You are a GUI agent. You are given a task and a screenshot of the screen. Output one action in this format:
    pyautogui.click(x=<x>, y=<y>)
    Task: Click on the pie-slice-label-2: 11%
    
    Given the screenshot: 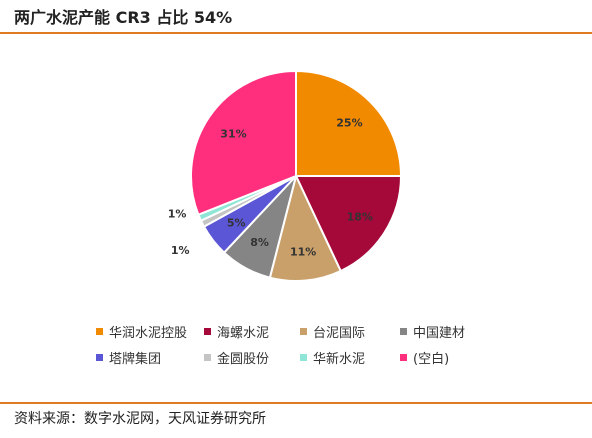 What is the action you would take?
    pyautogui.click(x=303, y=251)
    